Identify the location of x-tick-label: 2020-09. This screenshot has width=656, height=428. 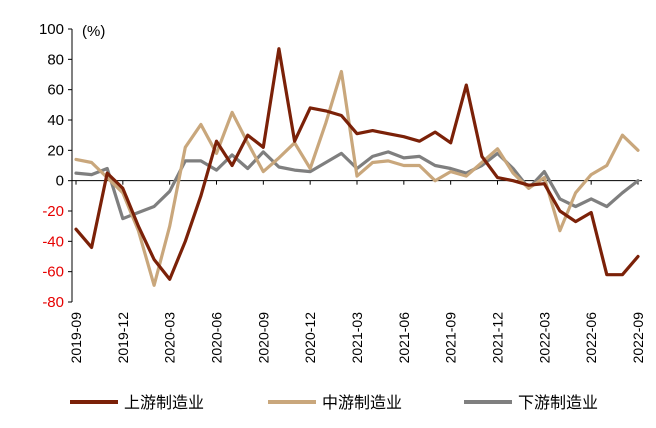
(263, 338).